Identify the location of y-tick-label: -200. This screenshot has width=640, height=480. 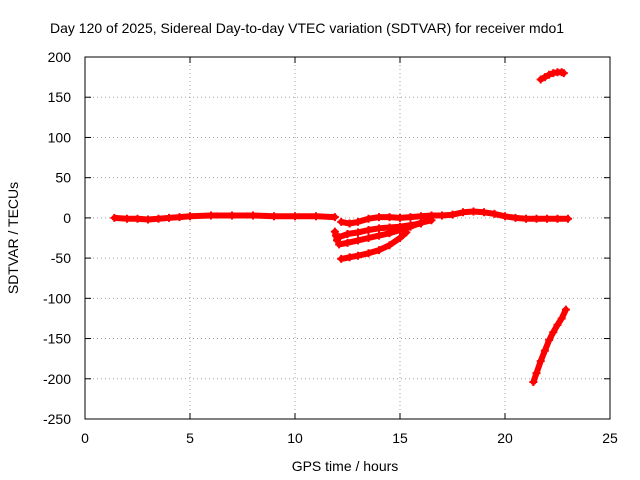
(57, 379).